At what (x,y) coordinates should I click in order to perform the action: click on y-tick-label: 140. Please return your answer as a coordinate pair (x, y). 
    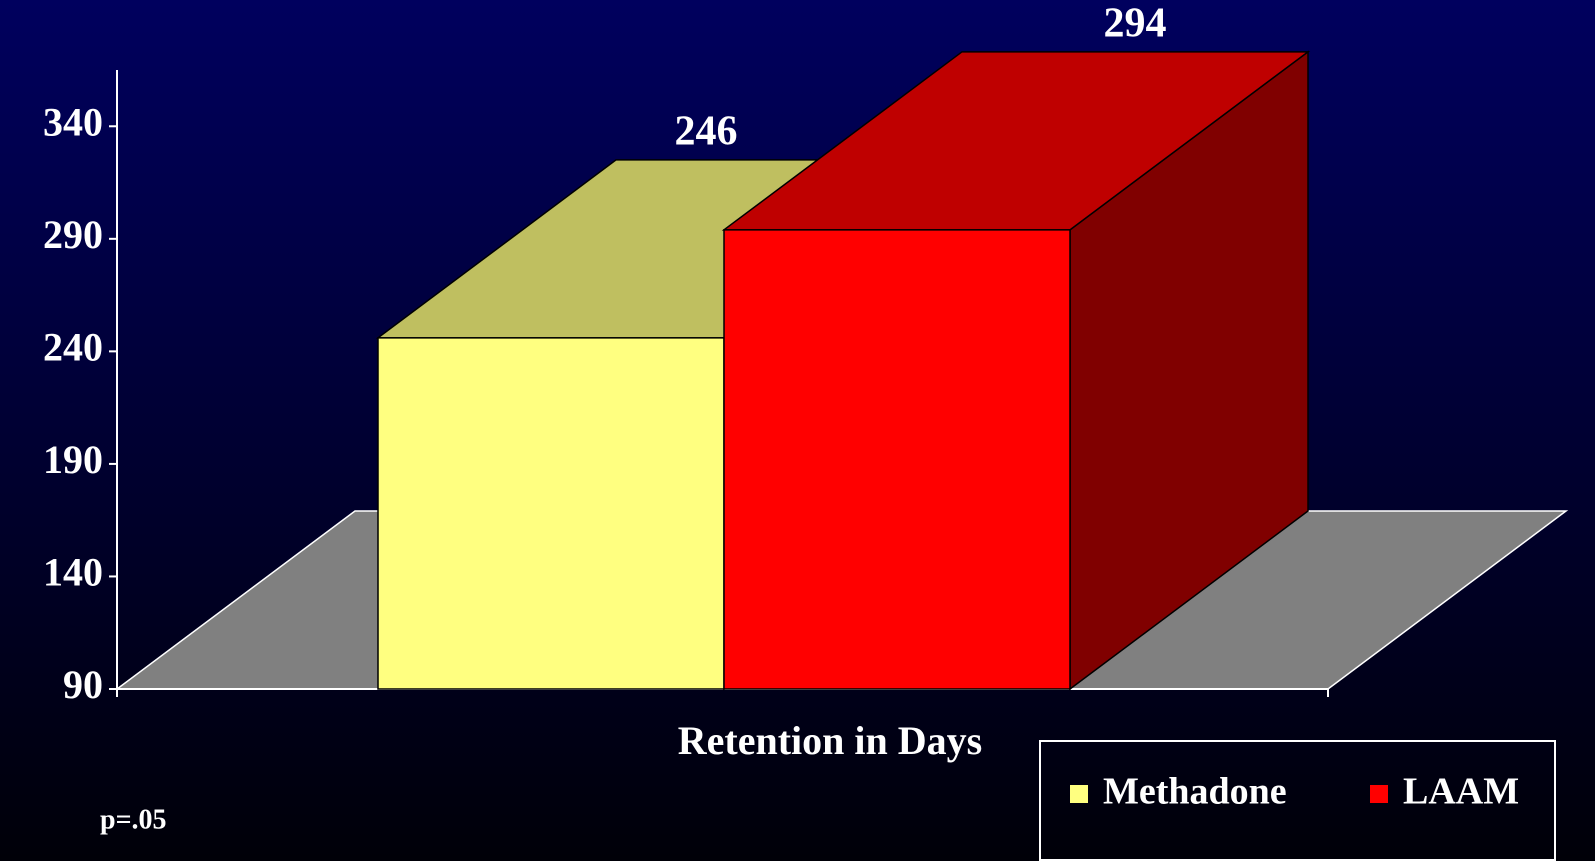
    Looking at the image, I should click on (73, 572).